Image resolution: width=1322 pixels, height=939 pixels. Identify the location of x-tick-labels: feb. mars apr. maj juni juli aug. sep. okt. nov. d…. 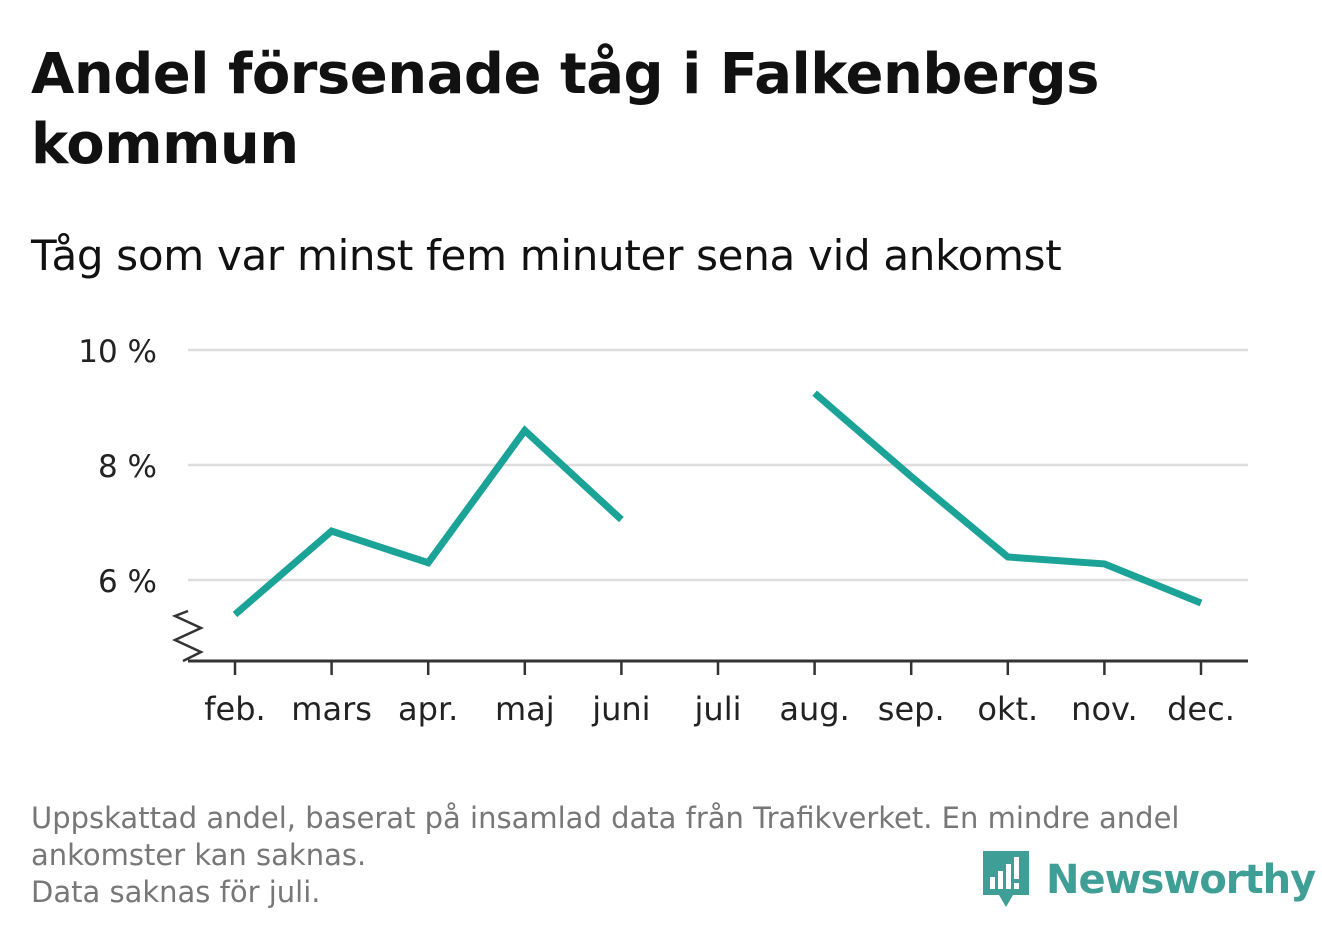
(719, 709).